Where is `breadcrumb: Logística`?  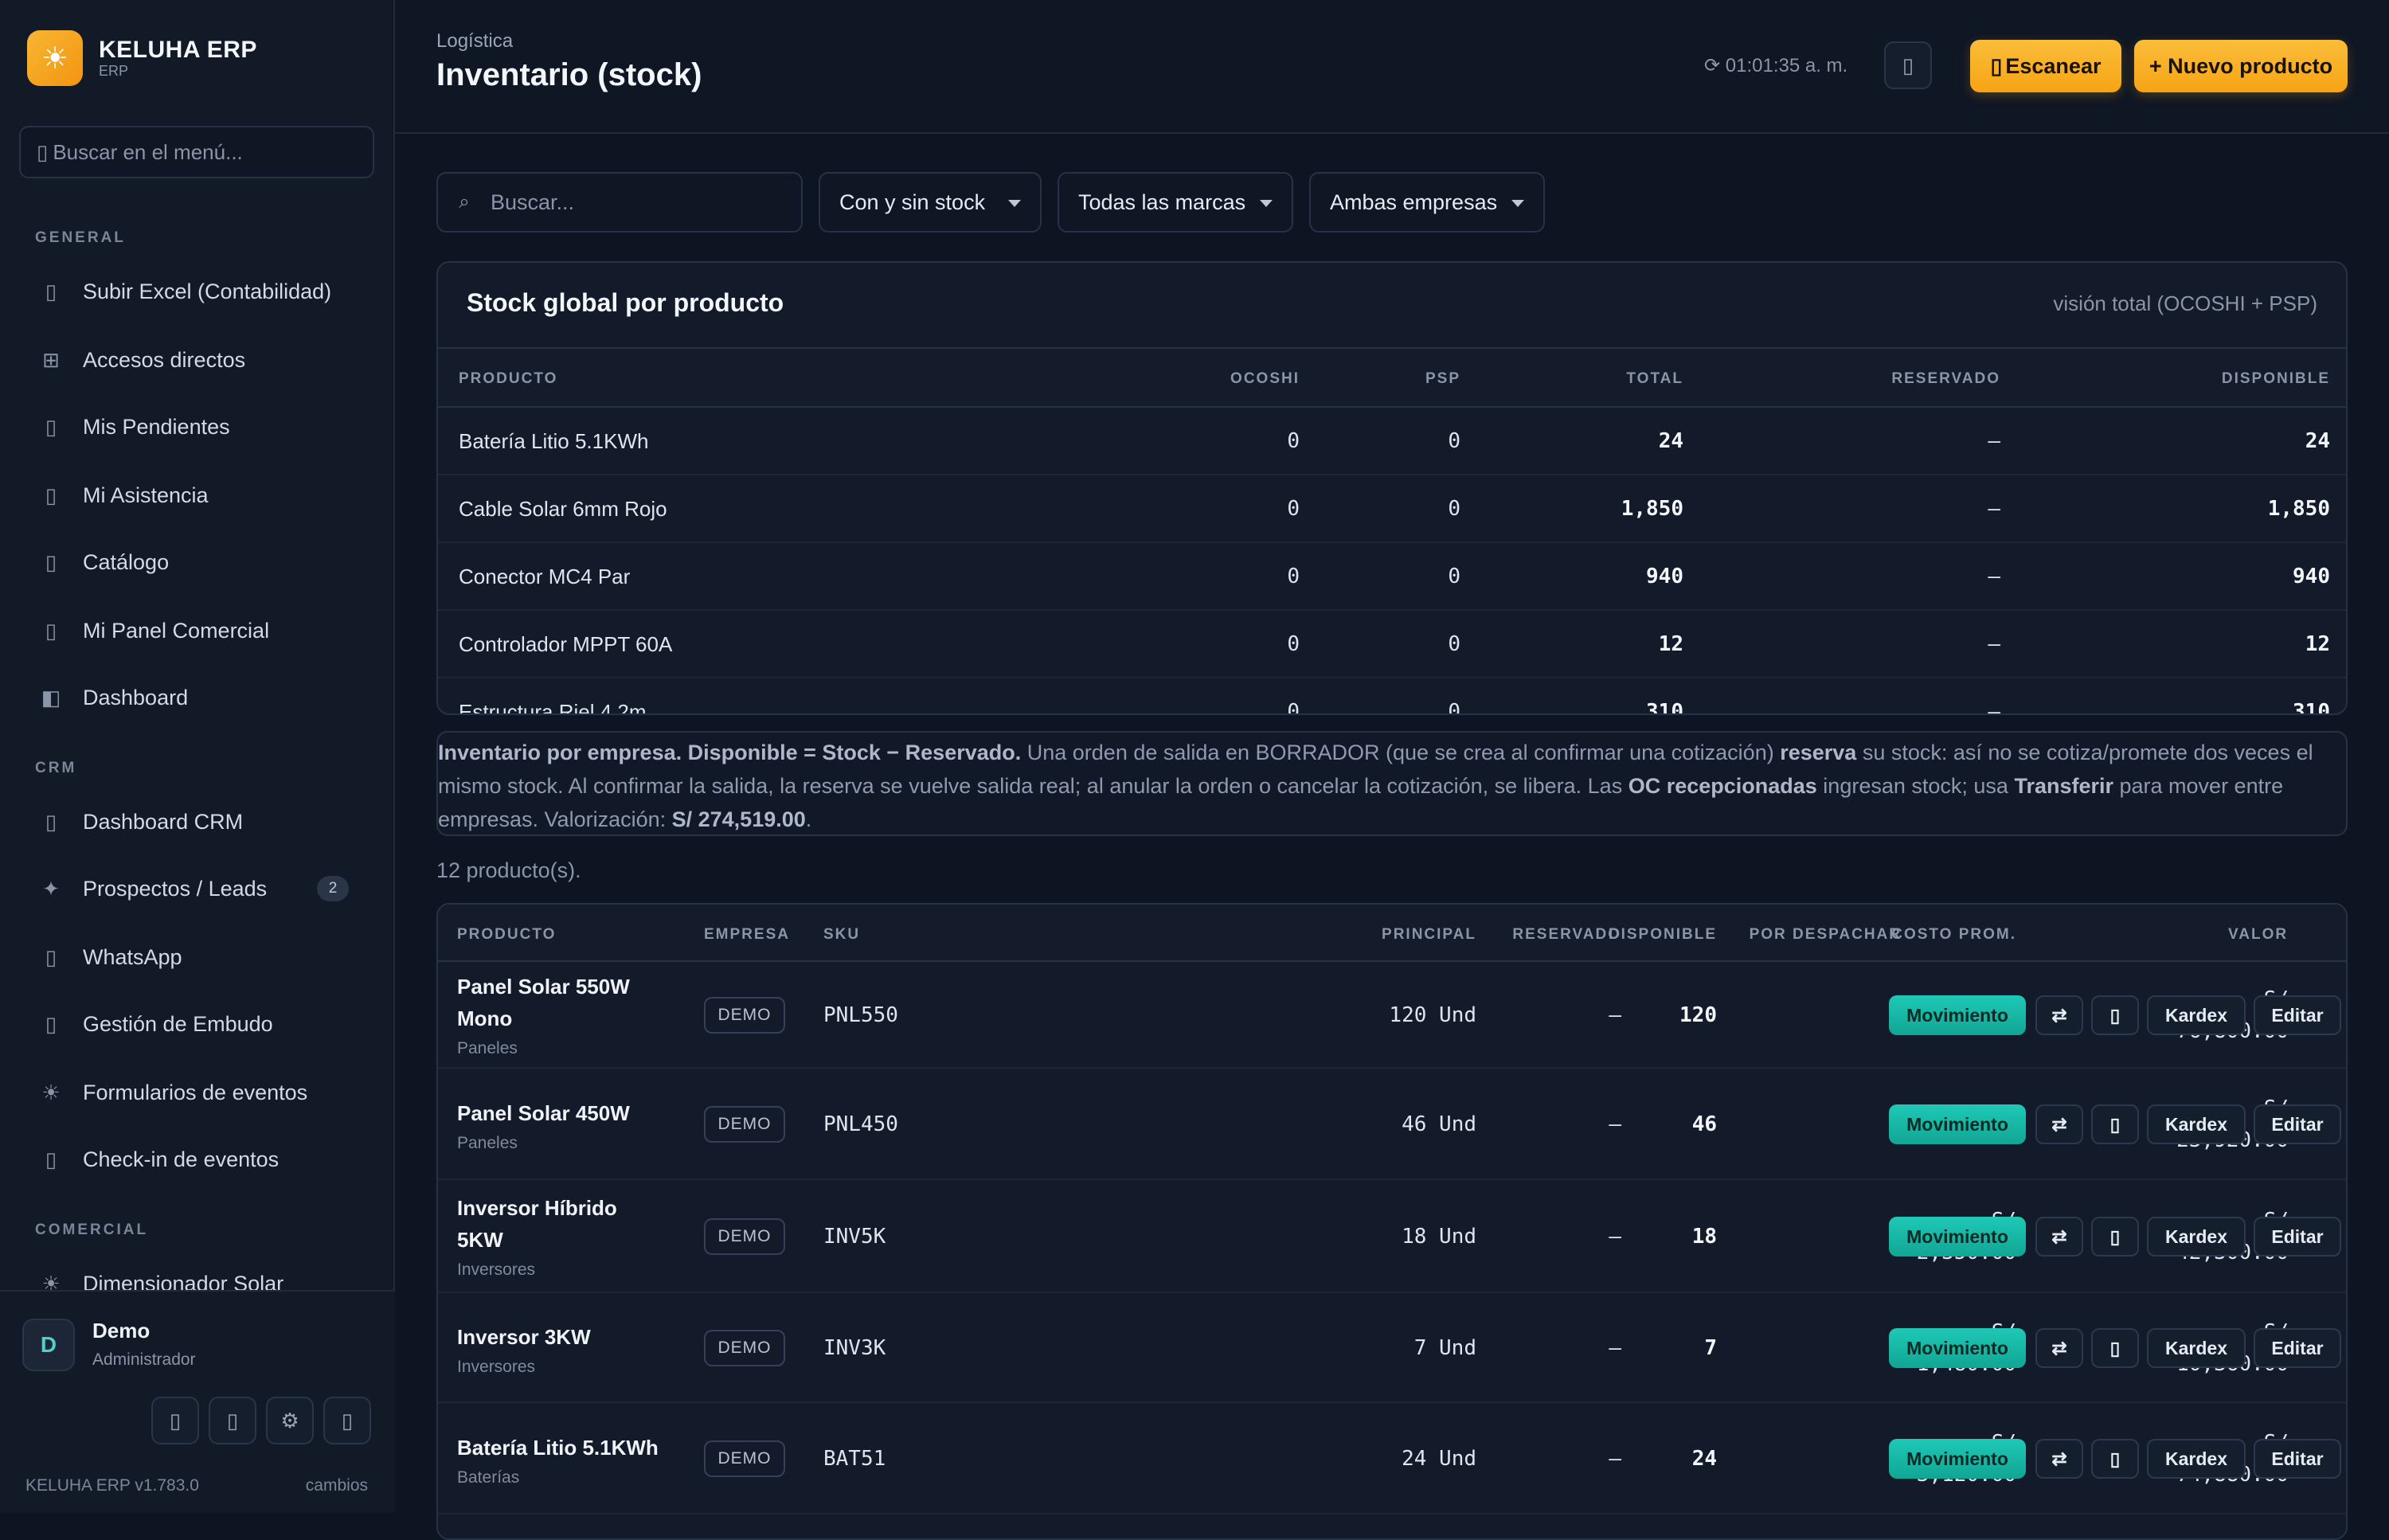
breadcrumb: Logística is located at coordinates (475, 41).